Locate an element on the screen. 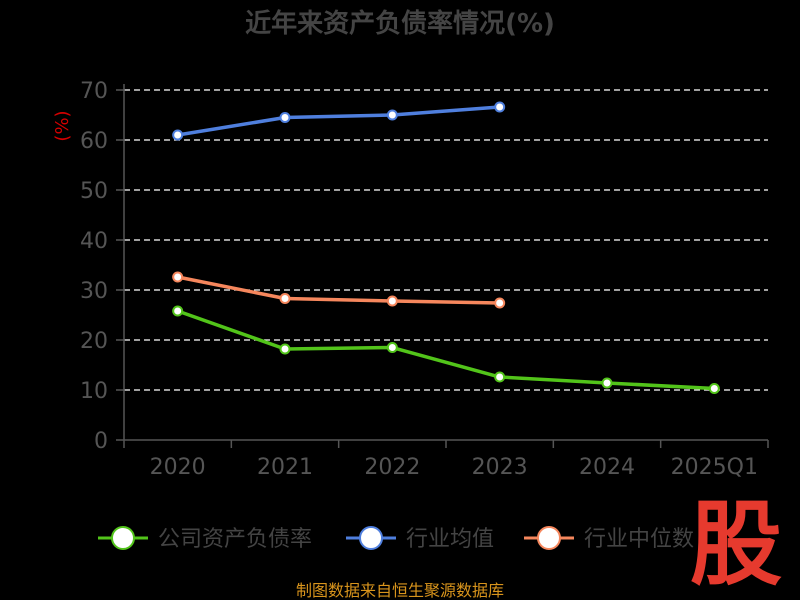 The image size is (800, 600). brand-stamp: 股 is located at coordinates (736, 544).